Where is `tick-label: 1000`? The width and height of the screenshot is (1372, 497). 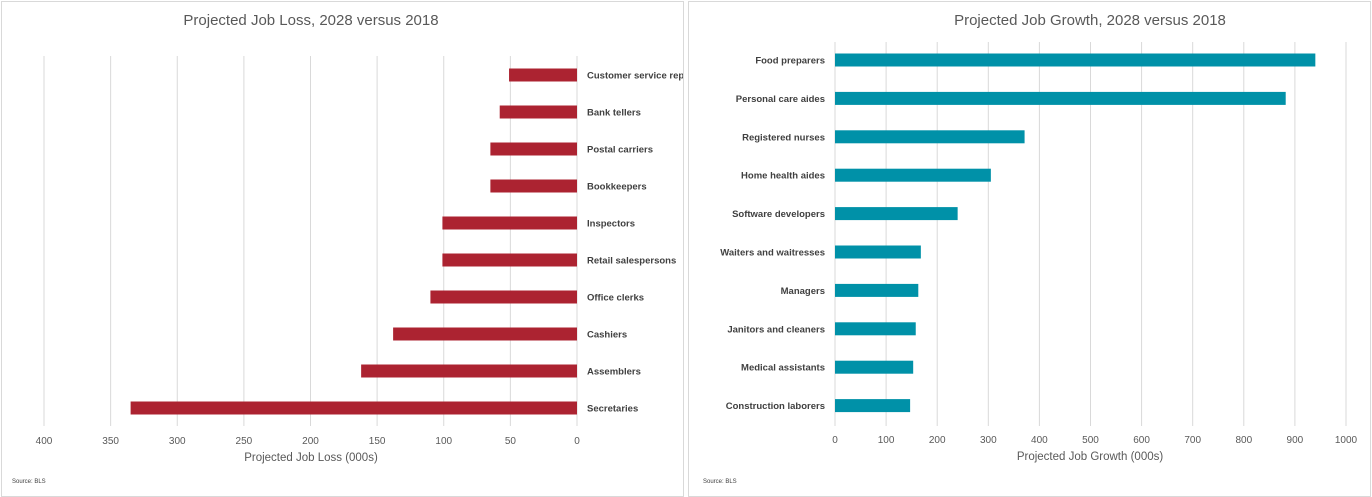
tick-label: 1000 is located at coordinates (1346, 440).